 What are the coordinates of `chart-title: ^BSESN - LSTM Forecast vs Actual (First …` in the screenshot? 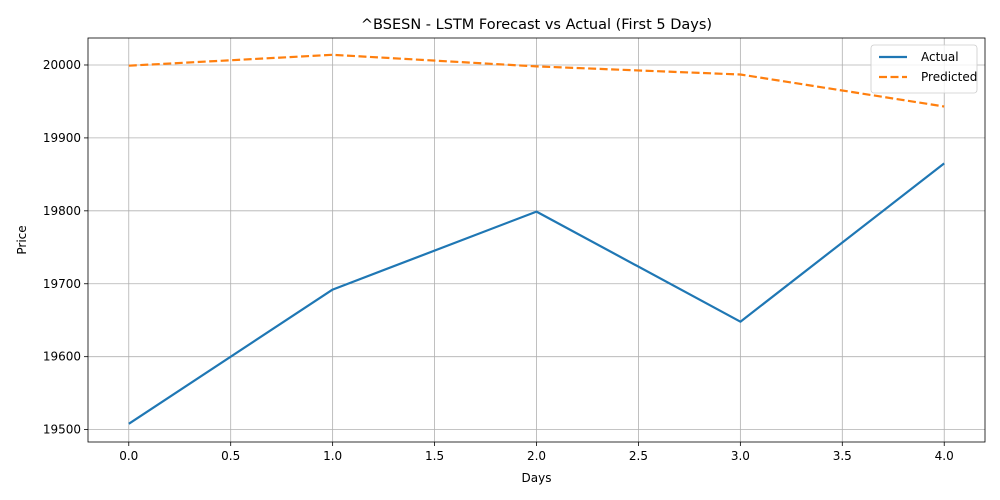 It's located at (536, 25).